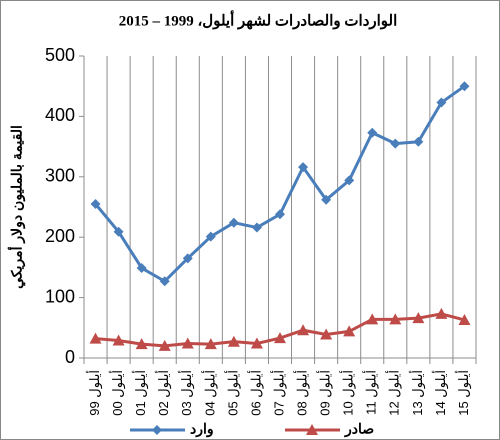 Image resolution: width=500 pixels, height=440 pixels. I want to click on x-tick-label: أيلول 13, so click(417, 393).